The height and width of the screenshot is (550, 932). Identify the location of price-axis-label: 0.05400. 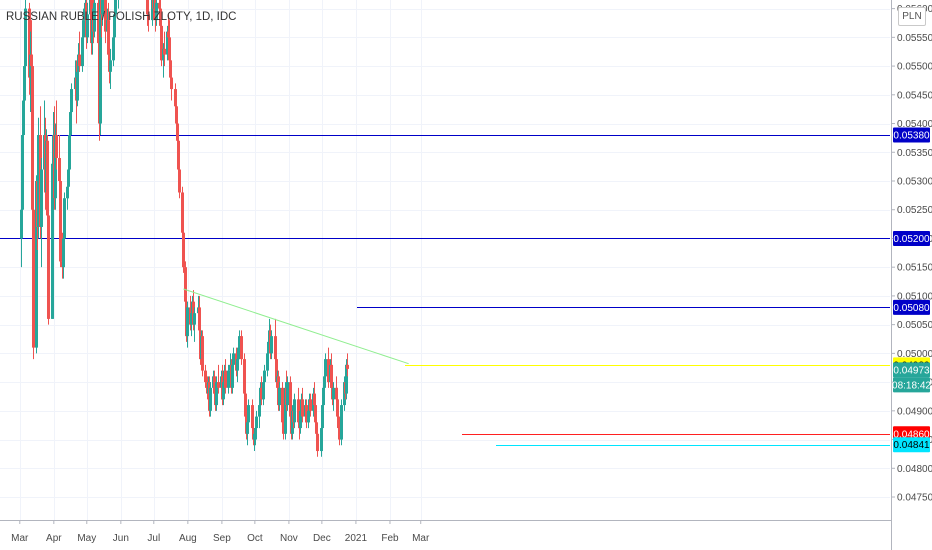
(914, 124).